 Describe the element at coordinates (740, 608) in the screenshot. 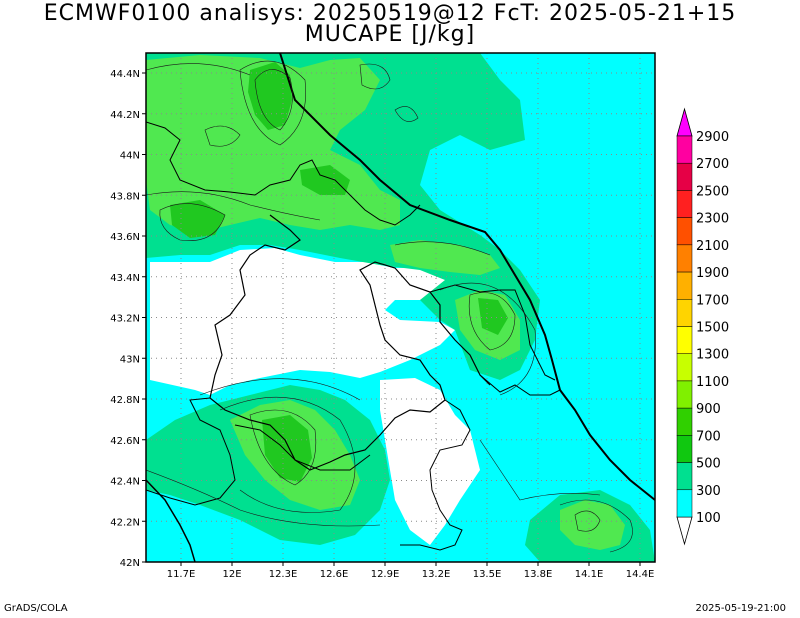

I see `footer-timestamp: 2025-05-19-21:00` at that location.